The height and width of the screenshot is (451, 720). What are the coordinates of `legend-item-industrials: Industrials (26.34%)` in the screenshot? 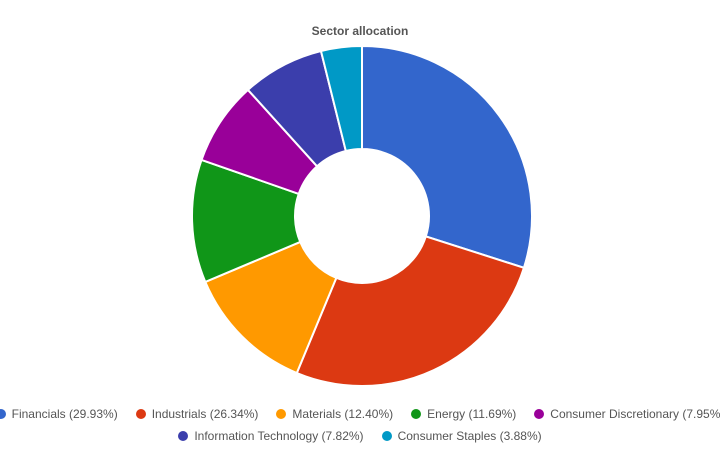 It's located at (197, 414).